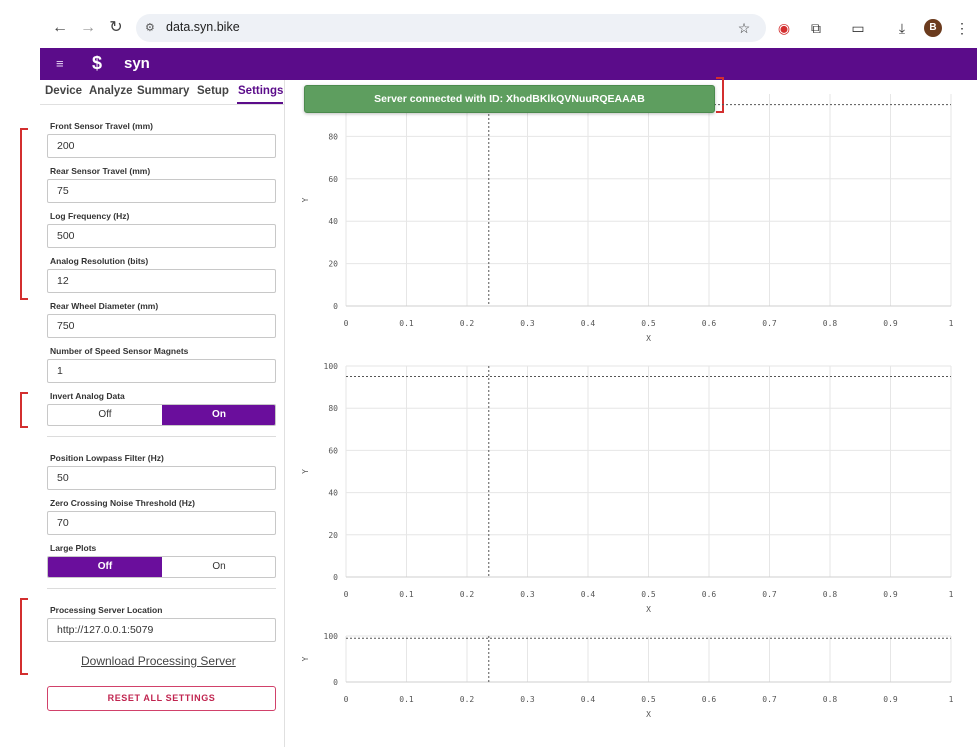 The height and width of the screenshot is (747, 977). I want to click on server-location-input: http://127.0.0.1:5079, so click(161, 630).